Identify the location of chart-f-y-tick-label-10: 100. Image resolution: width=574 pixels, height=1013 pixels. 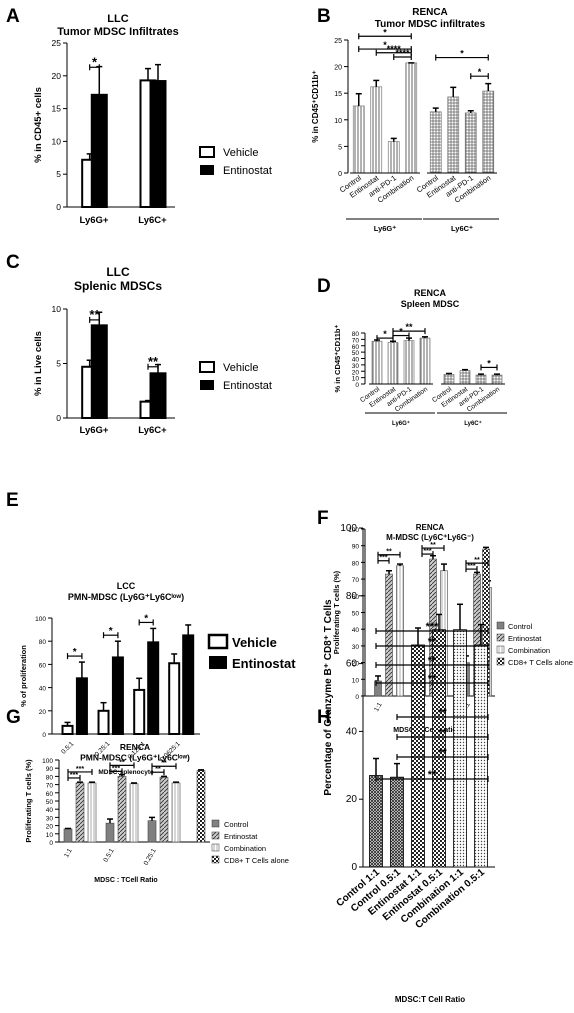
(353, 530).